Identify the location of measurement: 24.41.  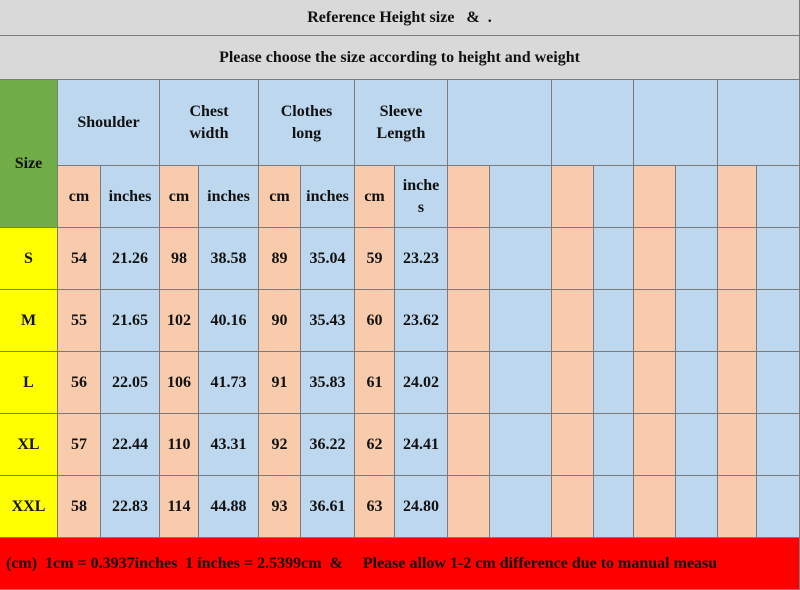
(421, 445).